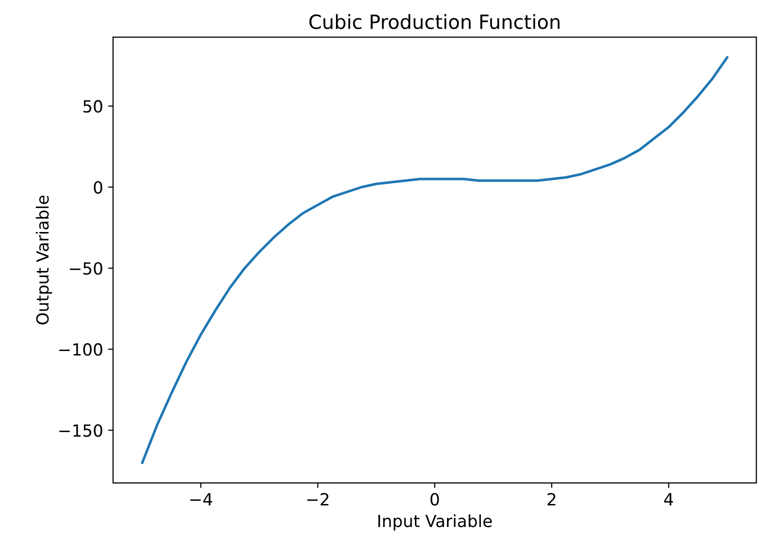 The image size is (764, 539). Describe the element at coordinates (552, 499) in the screenshot. I see `x-tick-label: 2` at that location.